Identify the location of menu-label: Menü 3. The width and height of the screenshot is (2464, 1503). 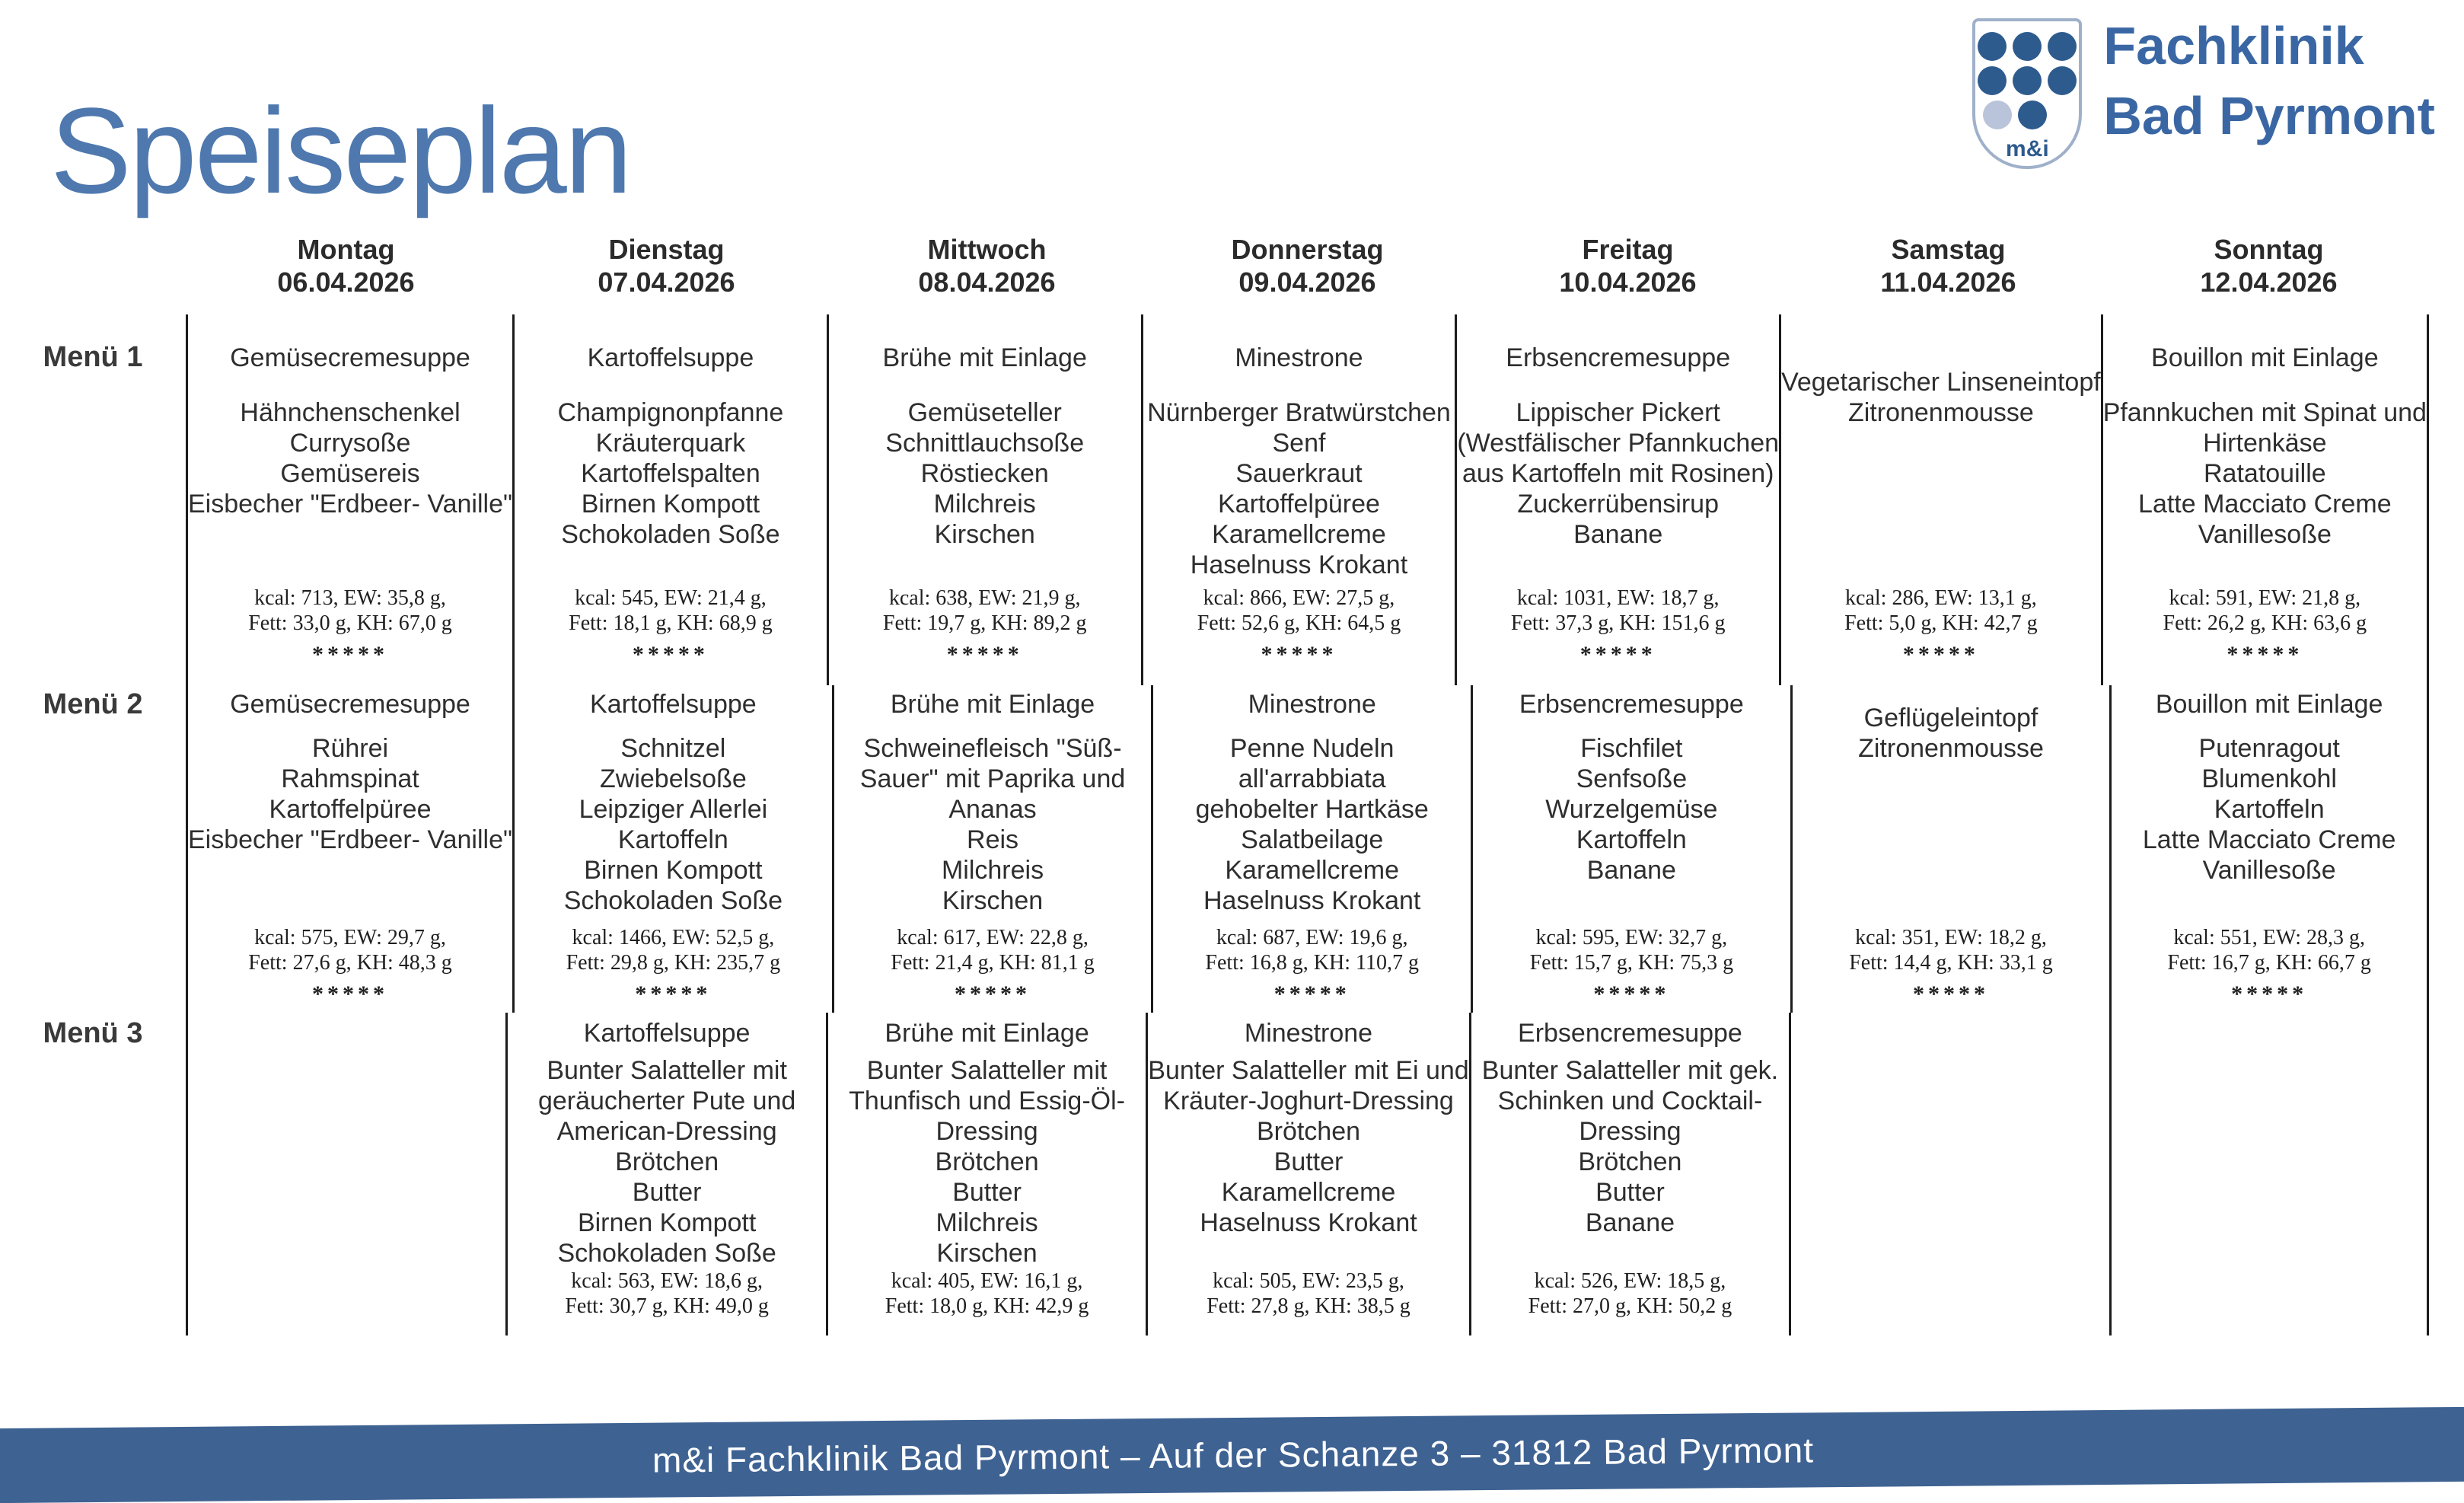
(93, 1033).